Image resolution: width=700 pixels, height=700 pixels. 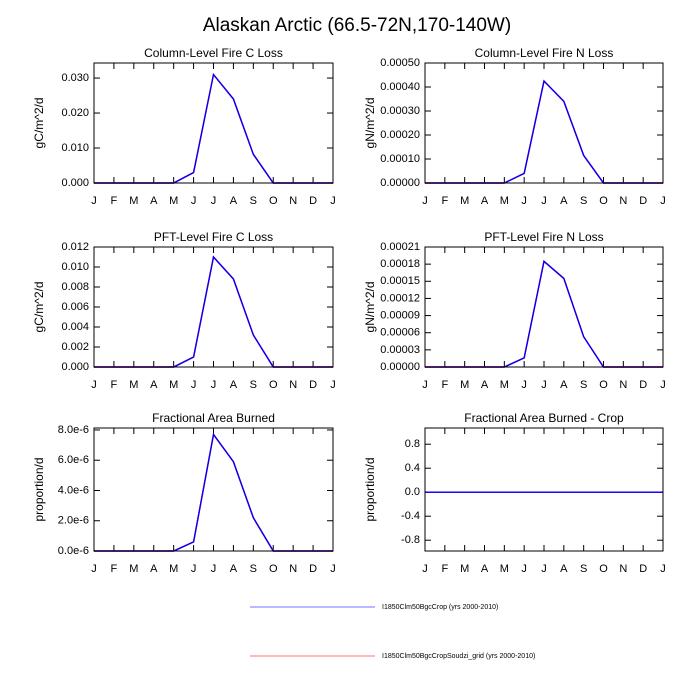 What do you see at coordinates (400, 159) in the screenshot?
I see `y-tick-label: 0.00010` at bounding box center [400, 159].